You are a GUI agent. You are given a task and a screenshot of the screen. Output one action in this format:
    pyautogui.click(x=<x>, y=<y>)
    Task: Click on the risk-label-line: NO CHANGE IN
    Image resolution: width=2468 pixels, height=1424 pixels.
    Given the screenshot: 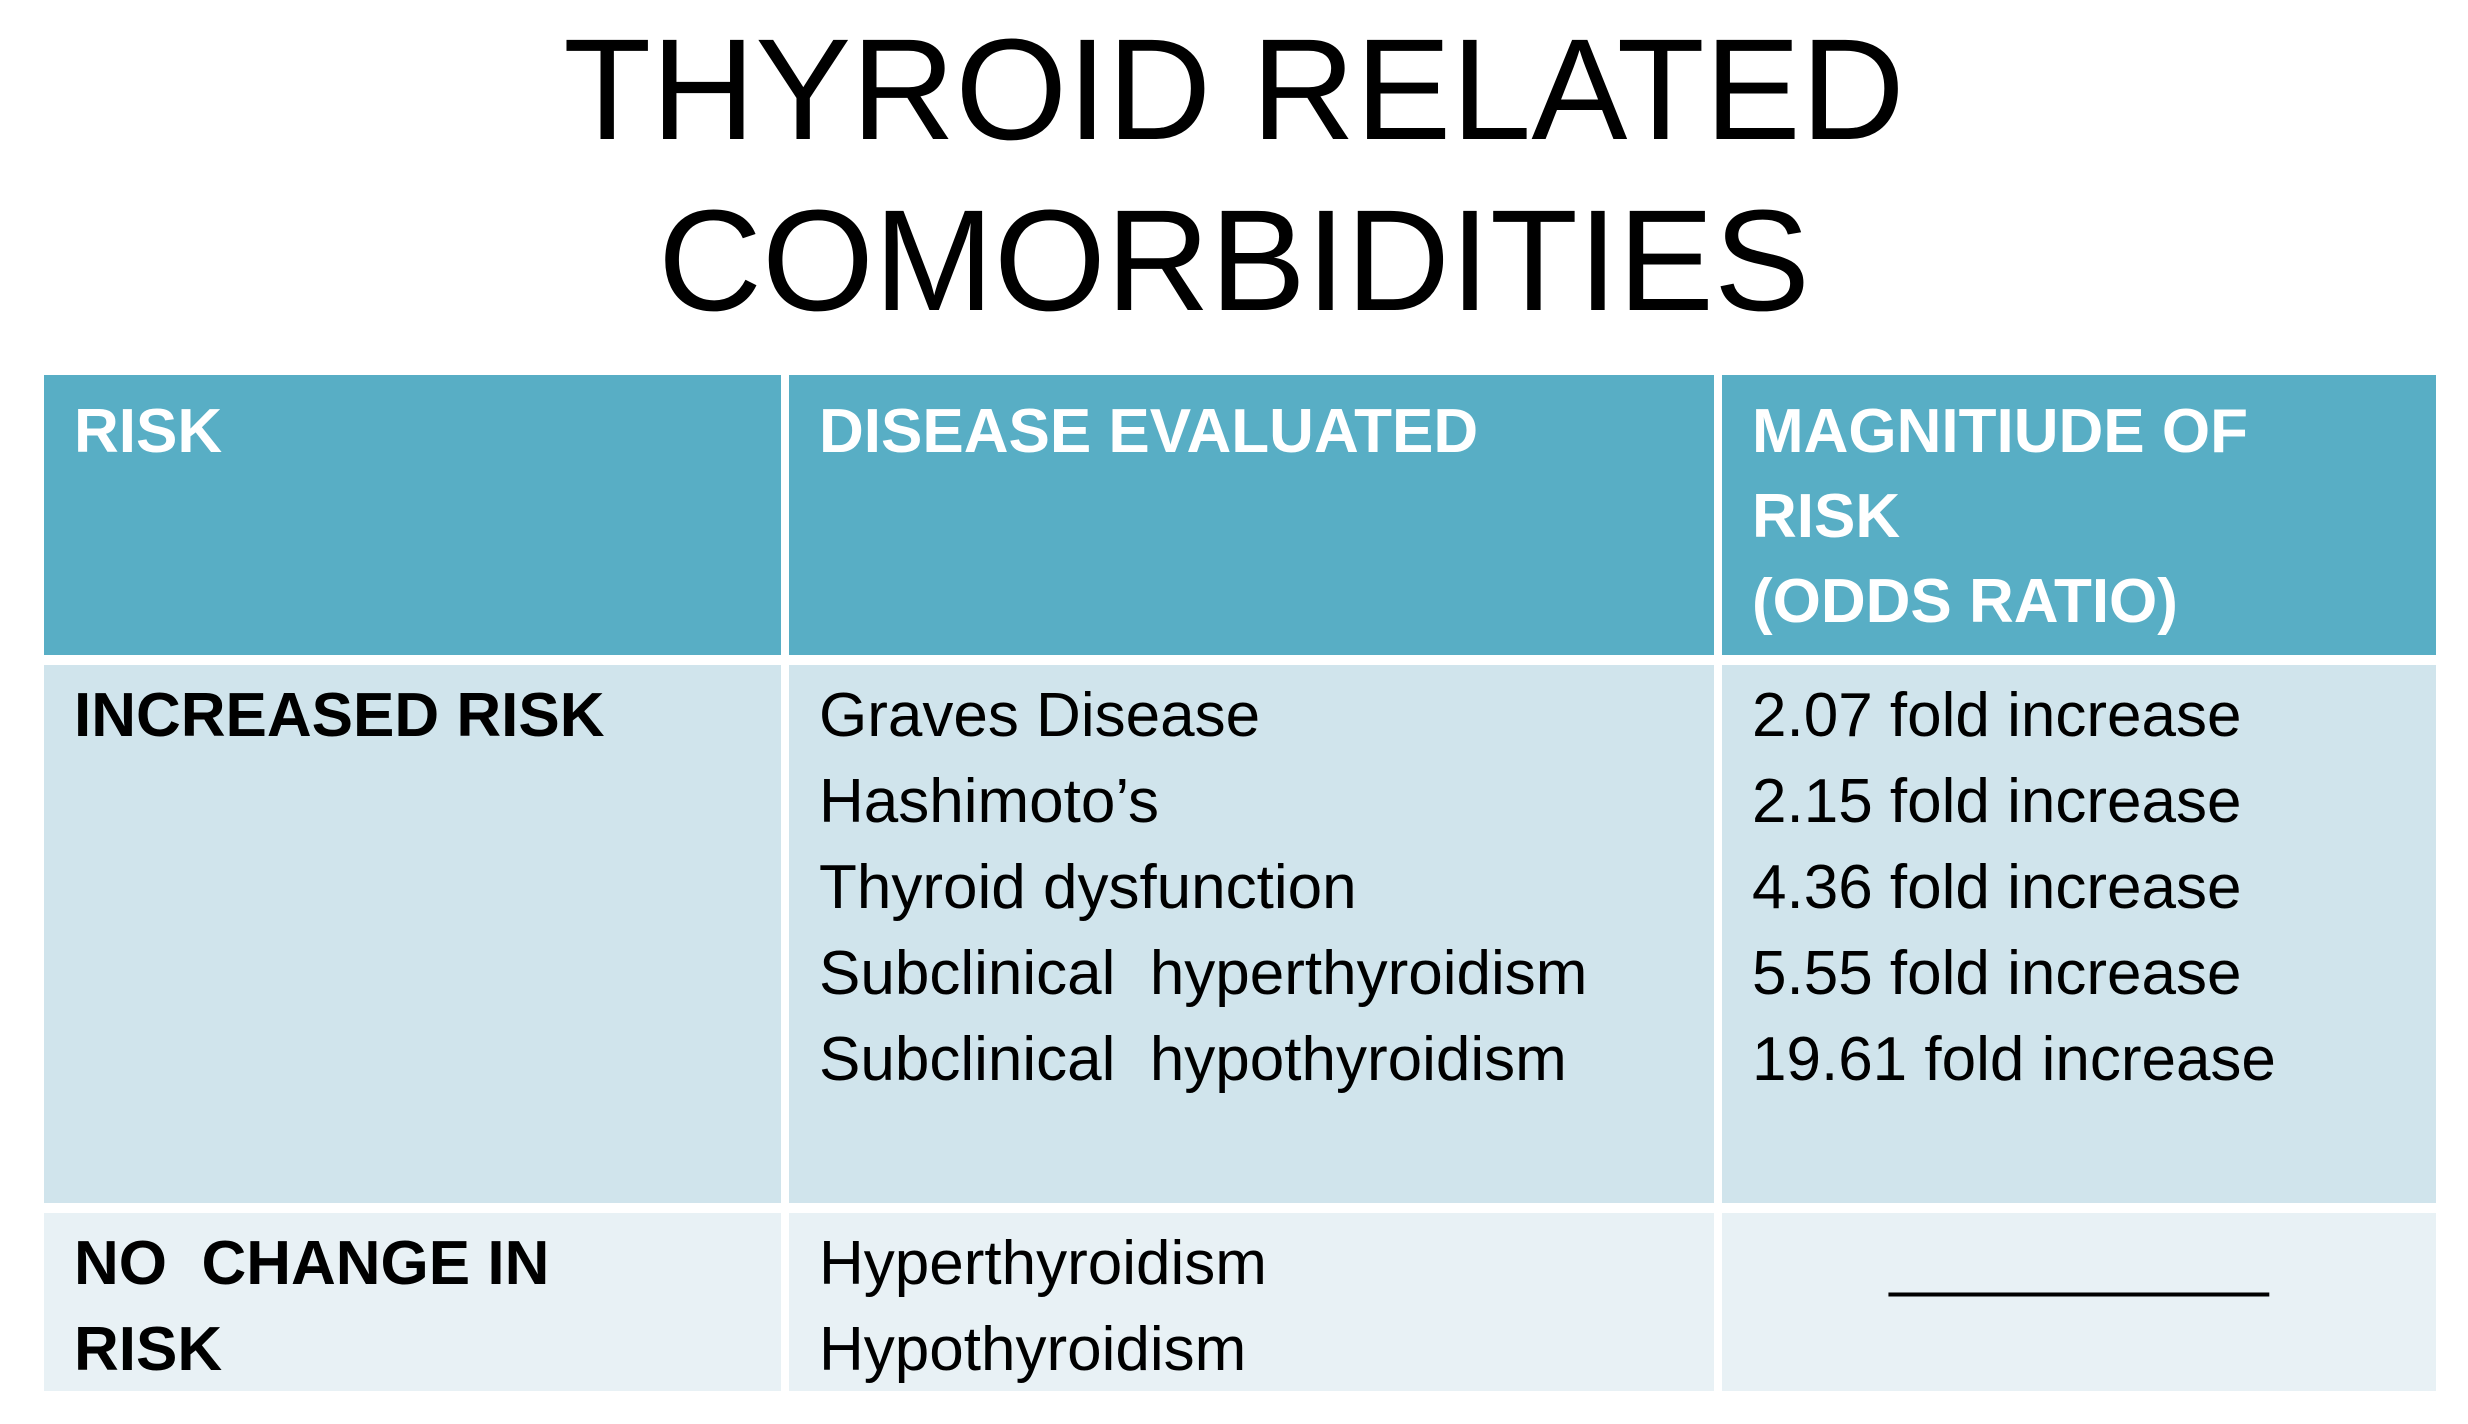 What is the action you would take?
    pyautogui.click(x=312, y=1263)
    